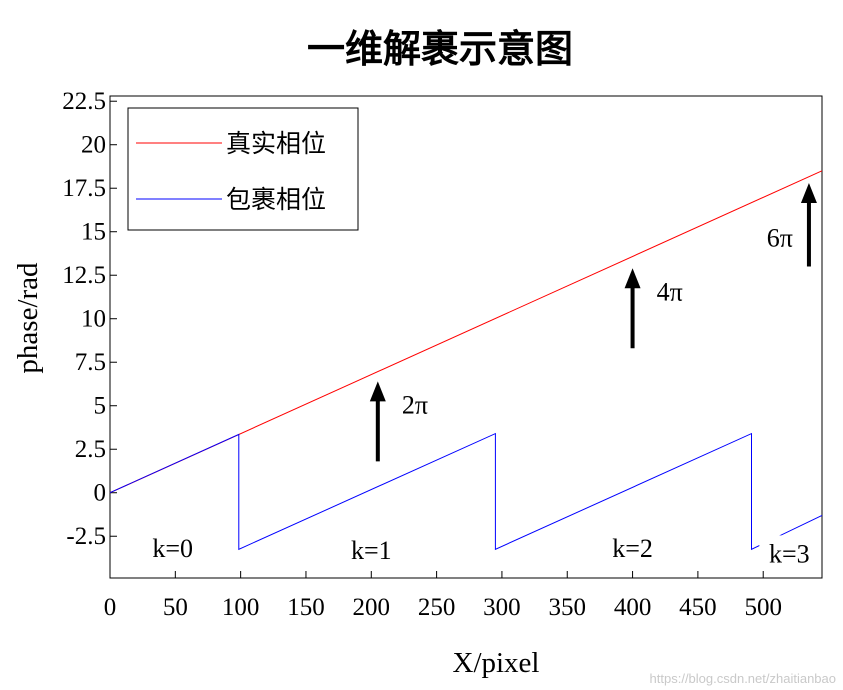 Image resolution: width=843 pixels, height=690 pixels. Describe the element at coordinates (632, 548) in the screenshot. I see `region-label: k=2` at that location.